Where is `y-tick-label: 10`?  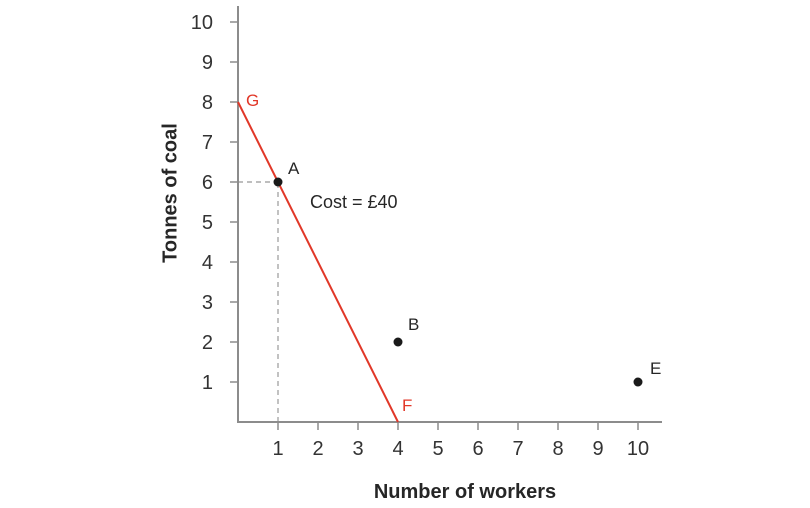
y-tick-label: 10 is located at coordinates (202, 23).